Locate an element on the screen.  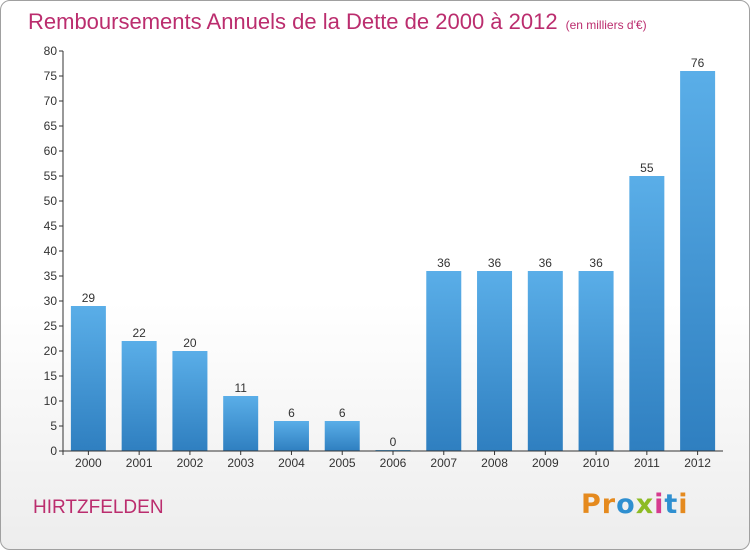
x-tick-label: 2010 is located at coordinates (596, 463).